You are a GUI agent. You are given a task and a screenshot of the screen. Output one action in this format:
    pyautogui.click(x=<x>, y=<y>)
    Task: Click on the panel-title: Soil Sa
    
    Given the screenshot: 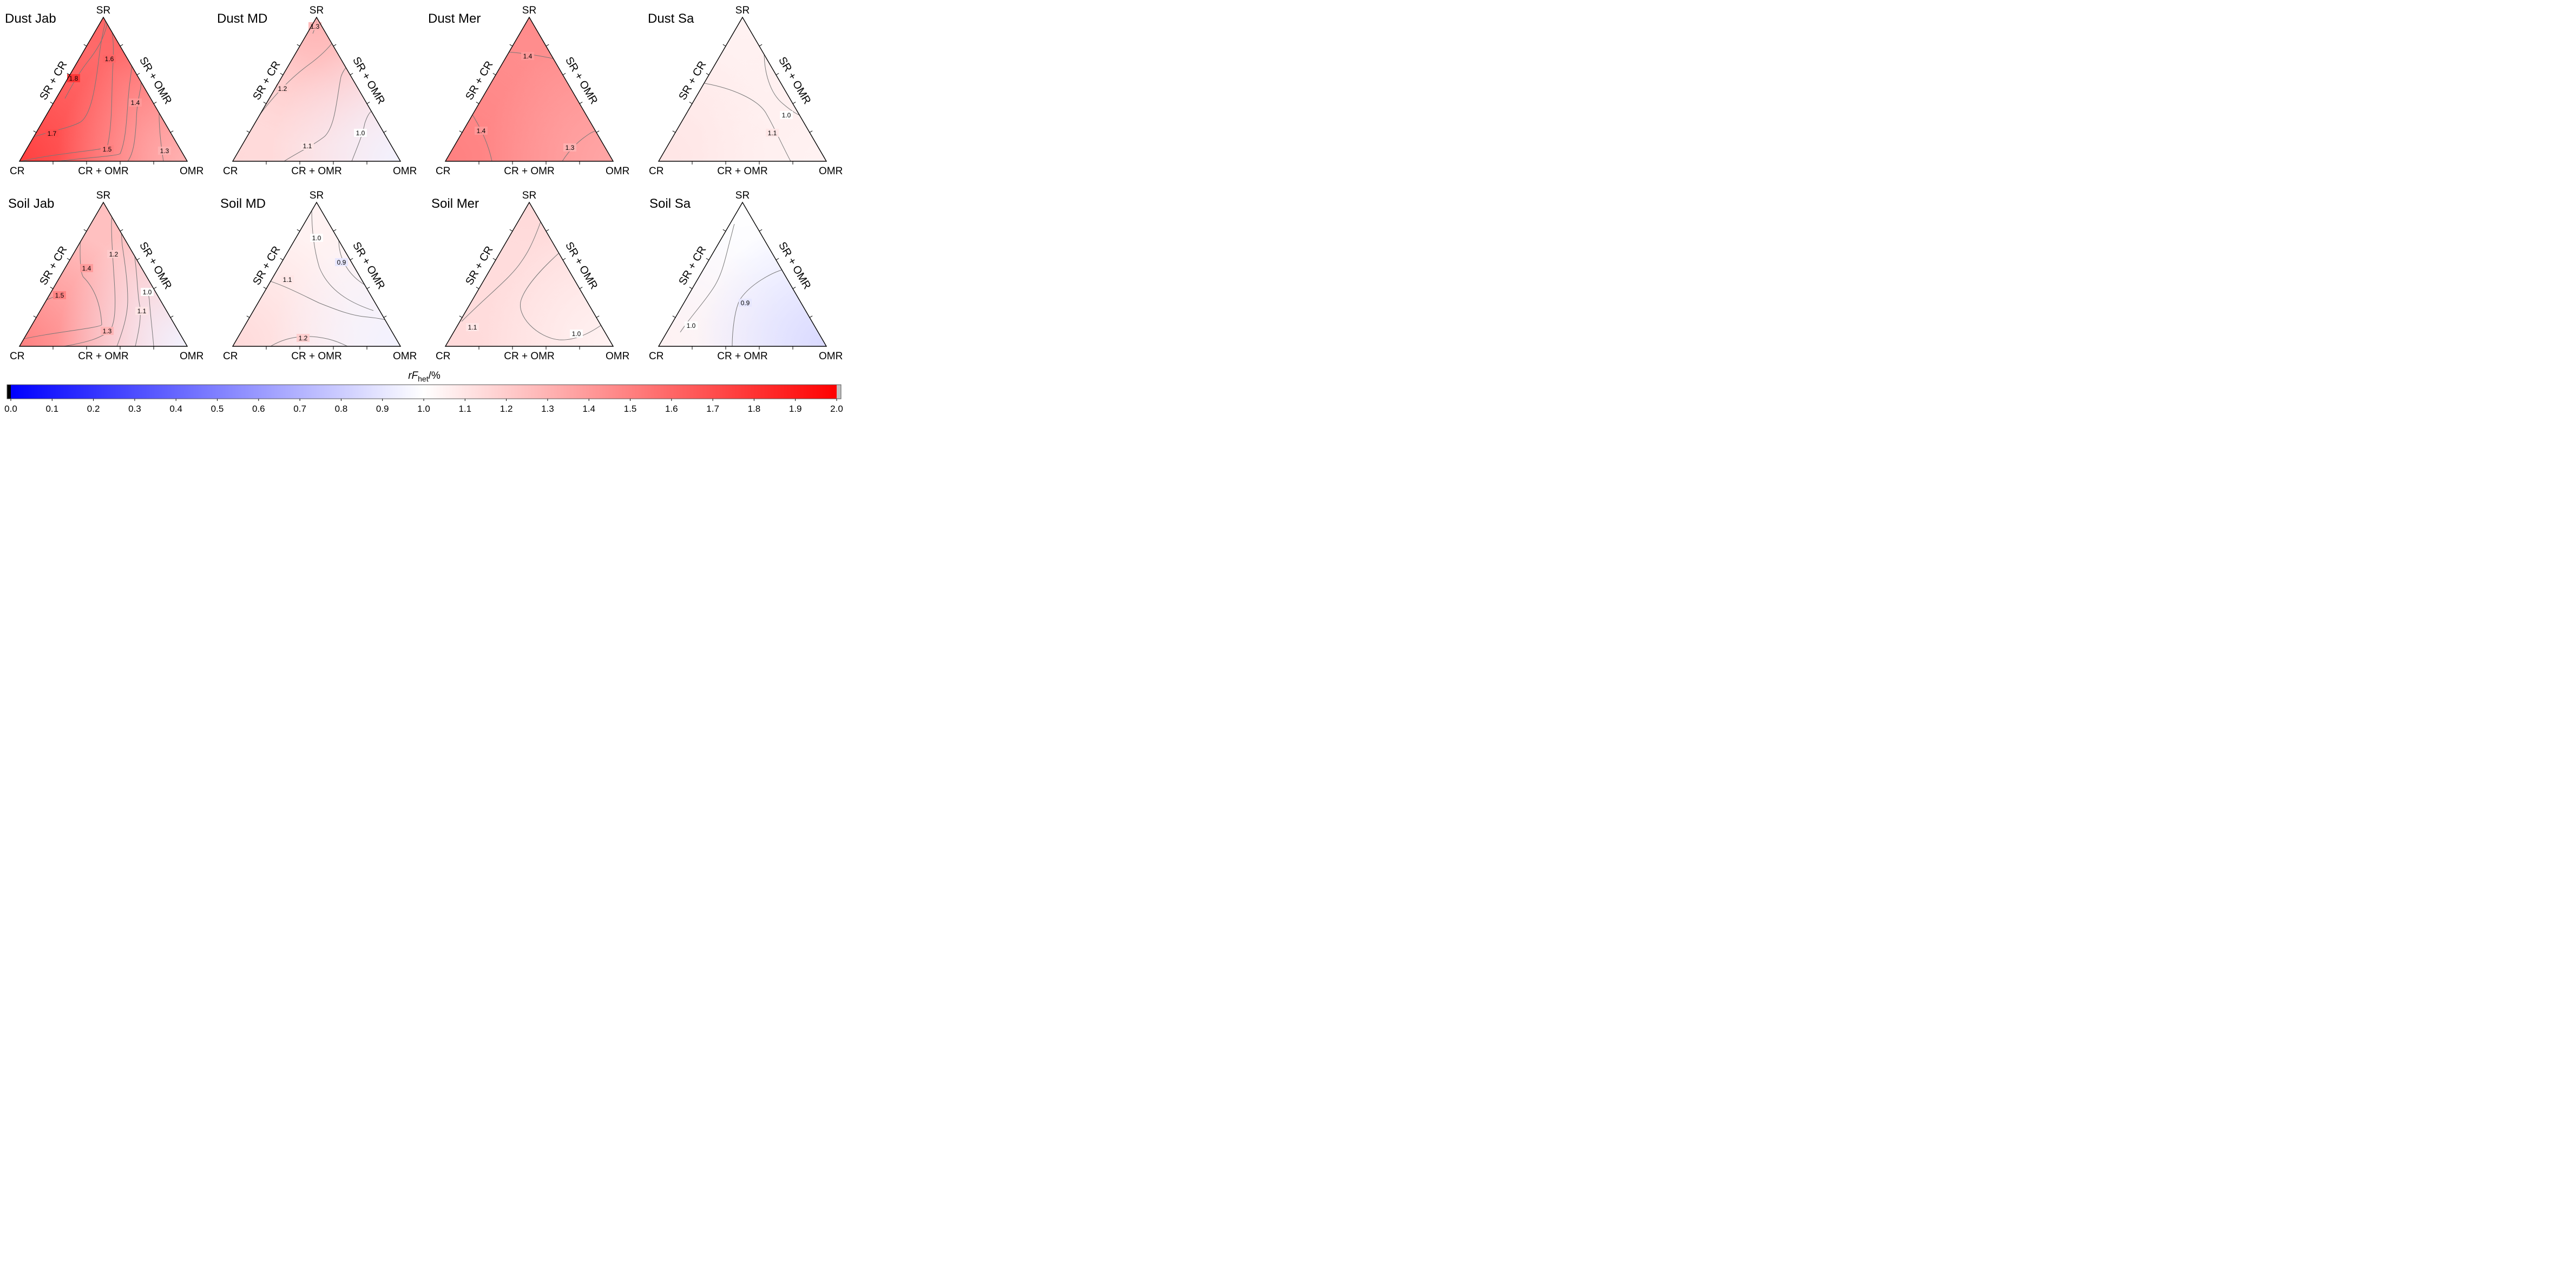 What is the action you would take?
    pyautogui.click(x=670, y=204)
    